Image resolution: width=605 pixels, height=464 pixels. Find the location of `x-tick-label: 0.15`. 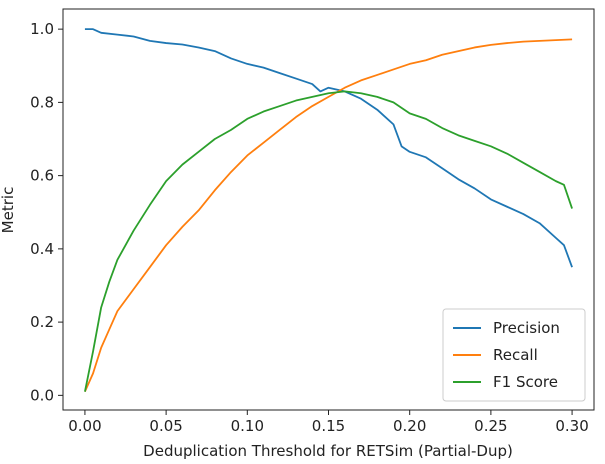

x-tick-label: 0.15 is located at coordinates (328, 426).